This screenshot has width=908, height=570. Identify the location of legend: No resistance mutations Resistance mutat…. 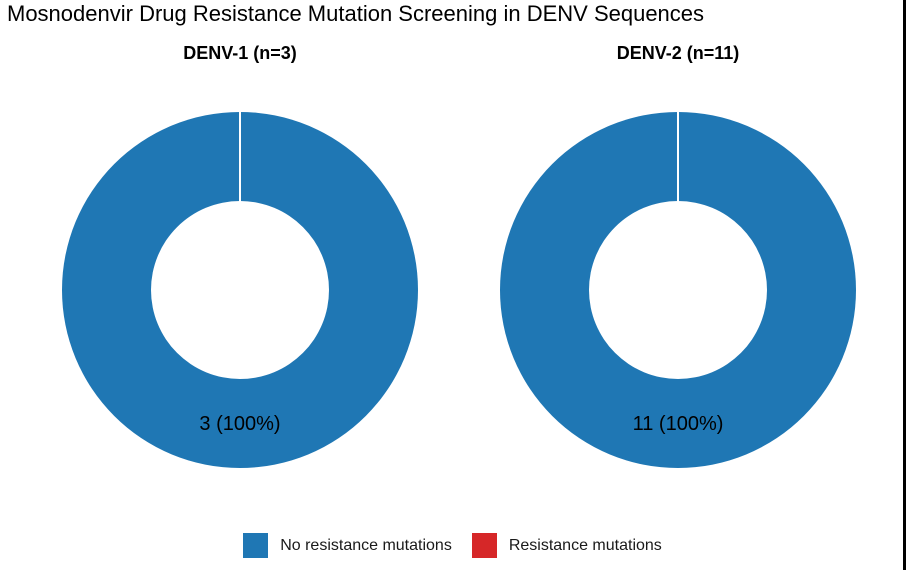
(452, 545).